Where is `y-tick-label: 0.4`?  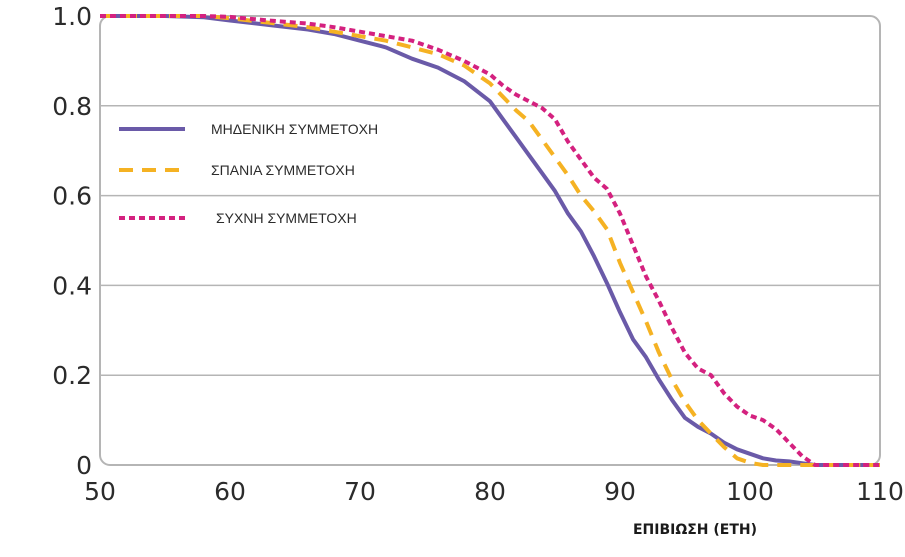
y-tick-label: 0.4 is located at coordinates (72, 285).